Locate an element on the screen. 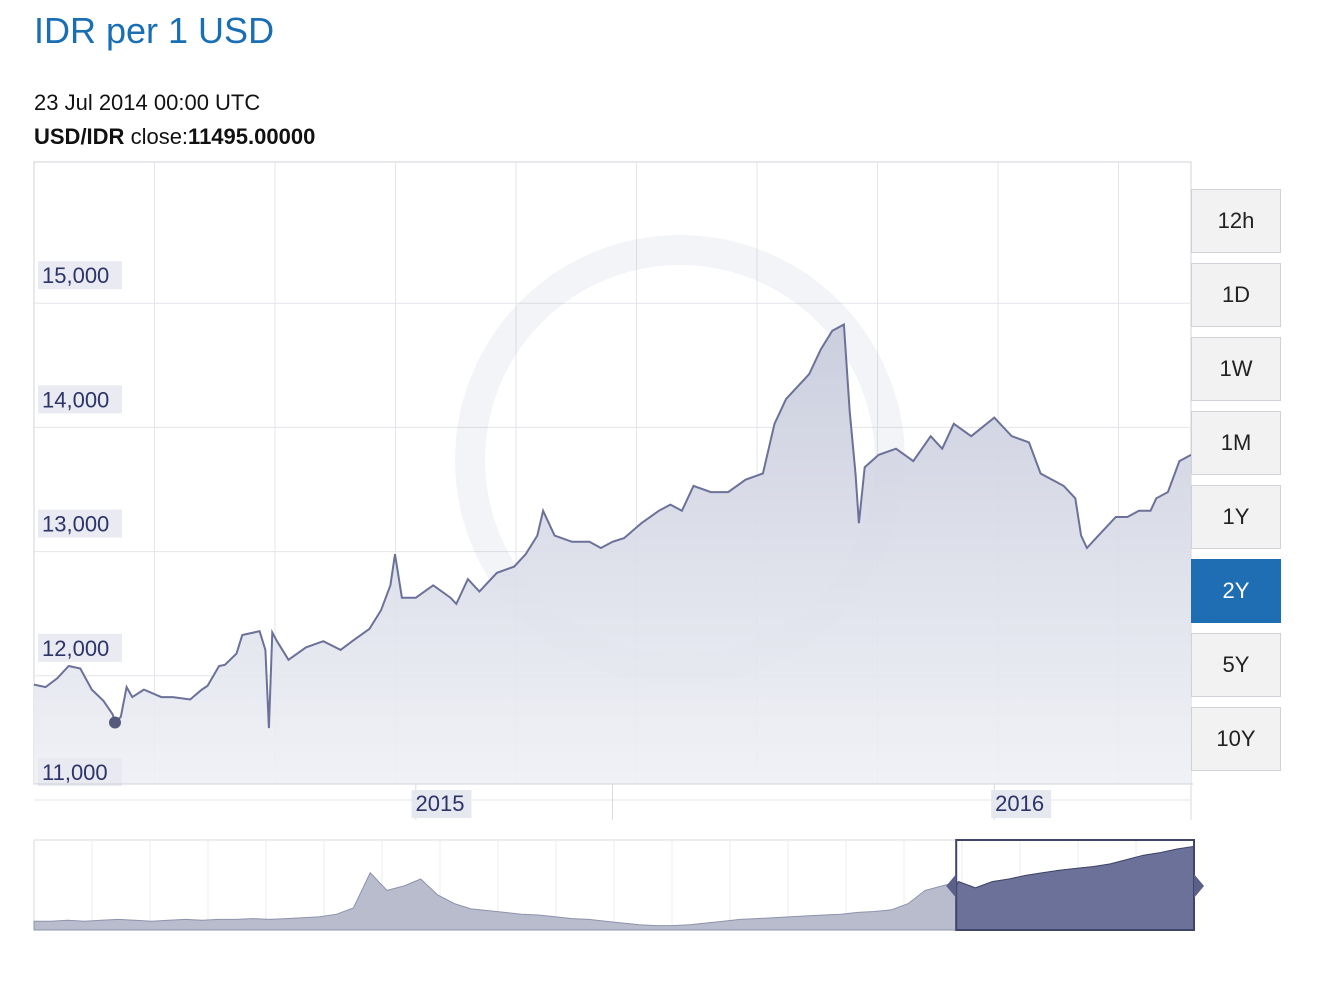  pair-label: USD/IDR is located at coordinates (79, 136).